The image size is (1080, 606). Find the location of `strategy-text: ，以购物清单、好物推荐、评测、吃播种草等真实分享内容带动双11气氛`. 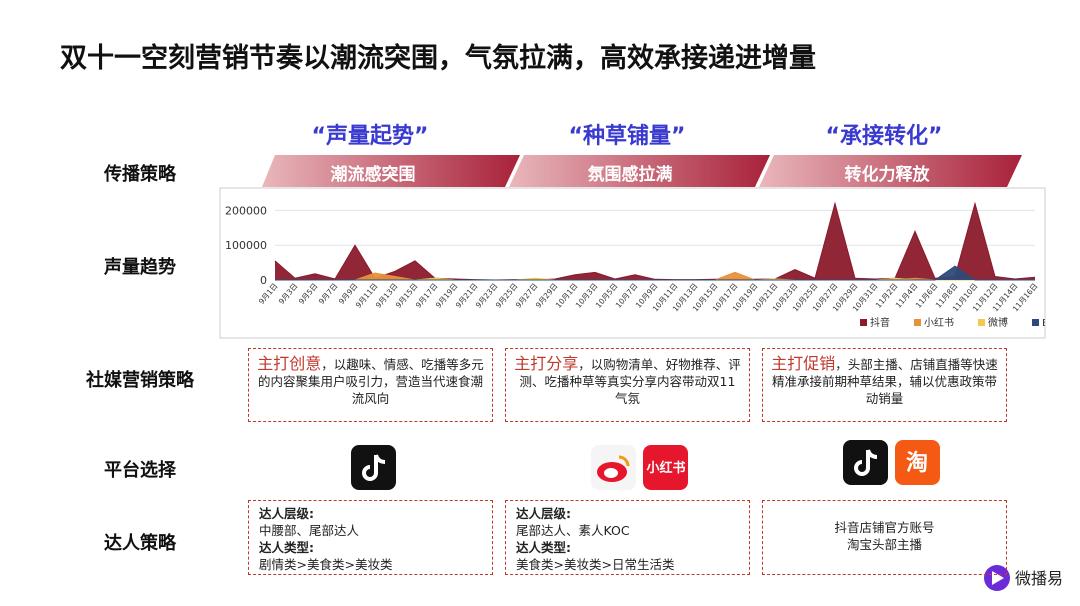

strategy-text: ，以购物清单、好物推荐、评测、吃播种草等真实分享内容带动双11气氛 is located at coordinates (630, 381).